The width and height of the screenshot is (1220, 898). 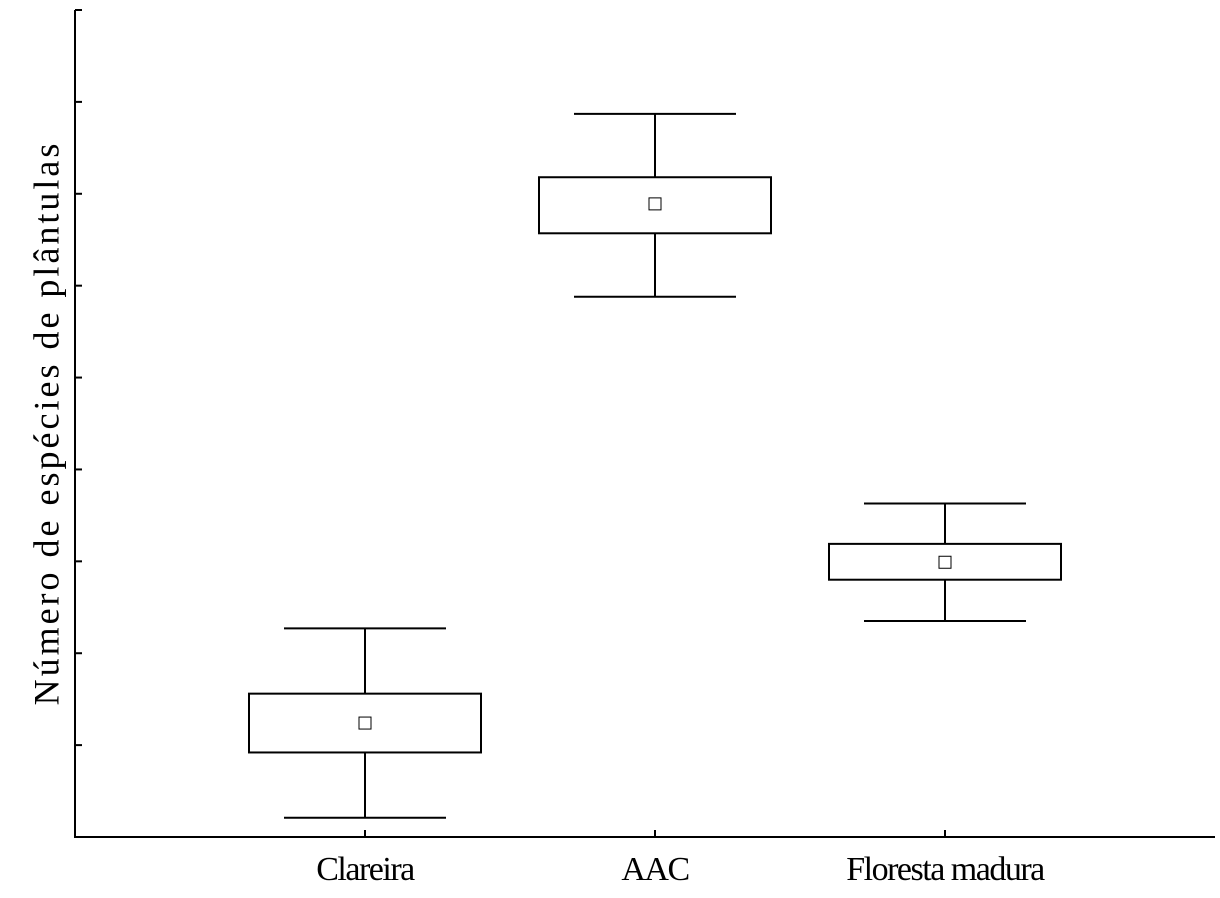 I want to click on x-tick-label: AAC, so click(x=654, y=869).